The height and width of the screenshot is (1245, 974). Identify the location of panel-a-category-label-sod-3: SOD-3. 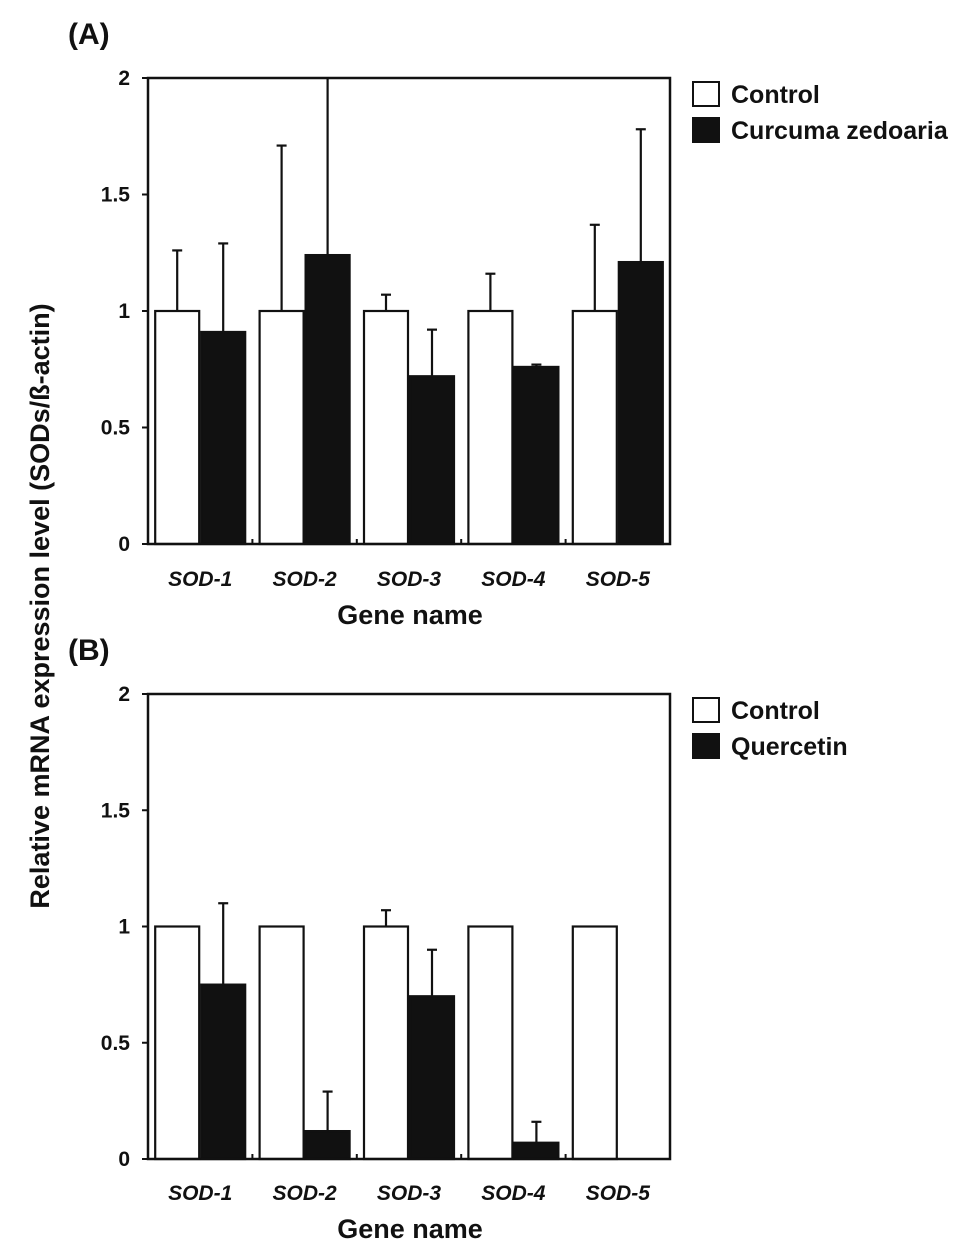
(409, 579).